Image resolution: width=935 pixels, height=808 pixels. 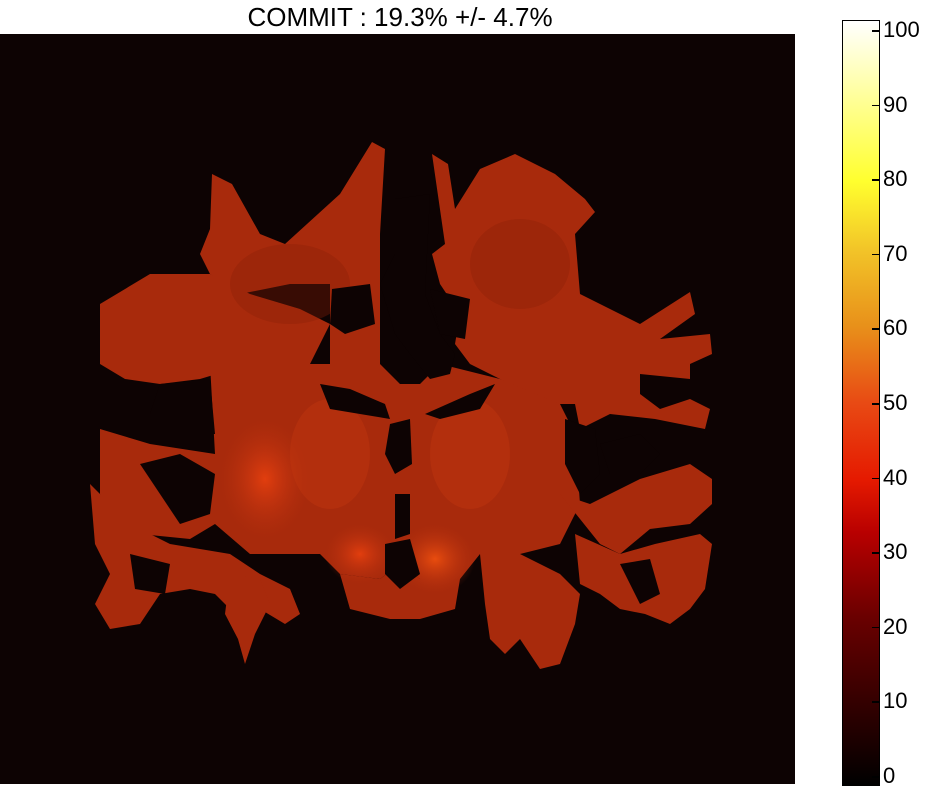 What do you see at coordinates (895, 104) in the screenshot?
I see `colorbar-tick-label: 90` at bounding box center [895, 104].